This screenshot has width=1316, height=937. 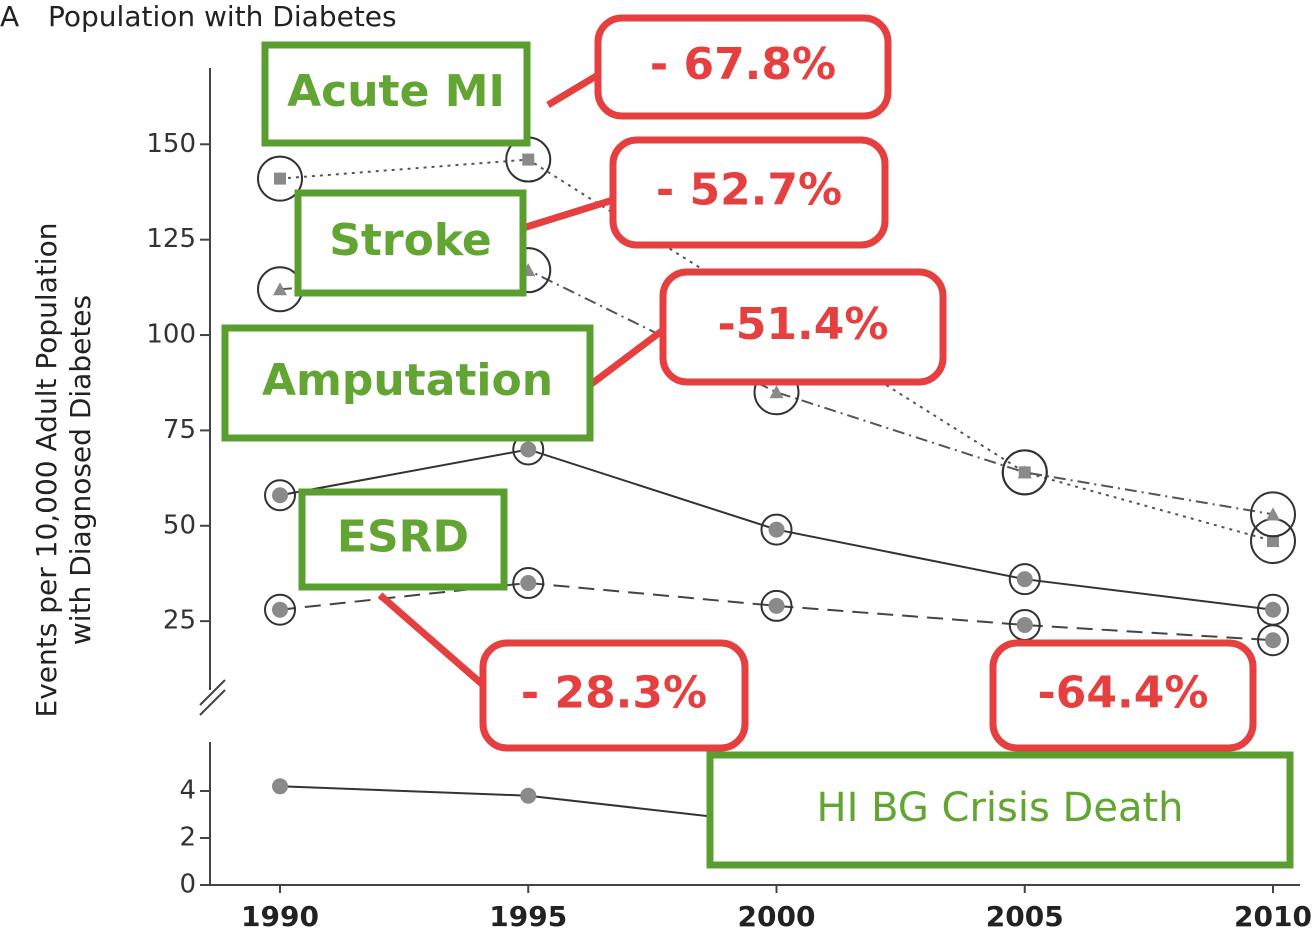 I want to click on series-label: HI BG Crisis Death, so click(x=1000, y=808).